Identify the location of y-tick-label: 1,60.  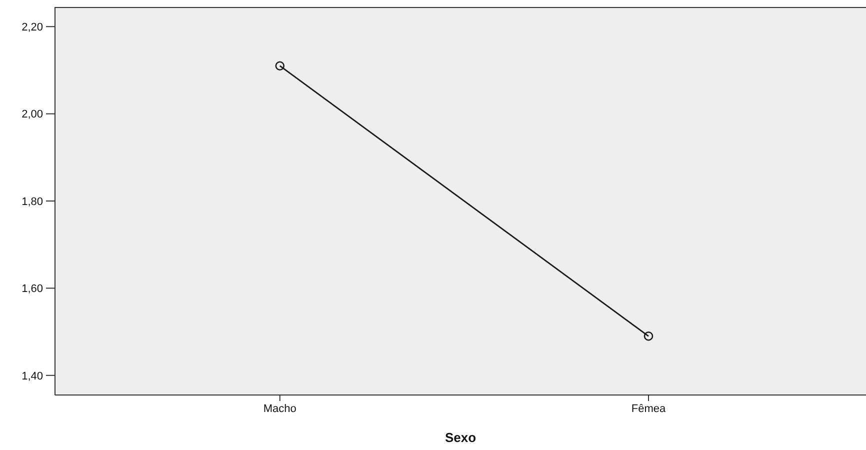
(32, 289).